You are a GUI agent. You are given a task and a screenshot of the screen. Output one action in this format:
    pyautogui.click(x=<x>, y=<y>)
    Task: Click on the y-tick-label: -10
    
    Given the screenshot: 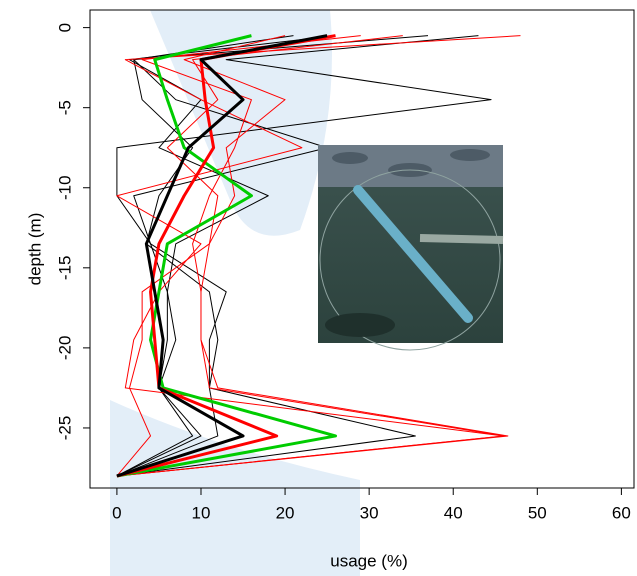 What is the action you would take?
    pyautogui.click(x=64, y=187)
    